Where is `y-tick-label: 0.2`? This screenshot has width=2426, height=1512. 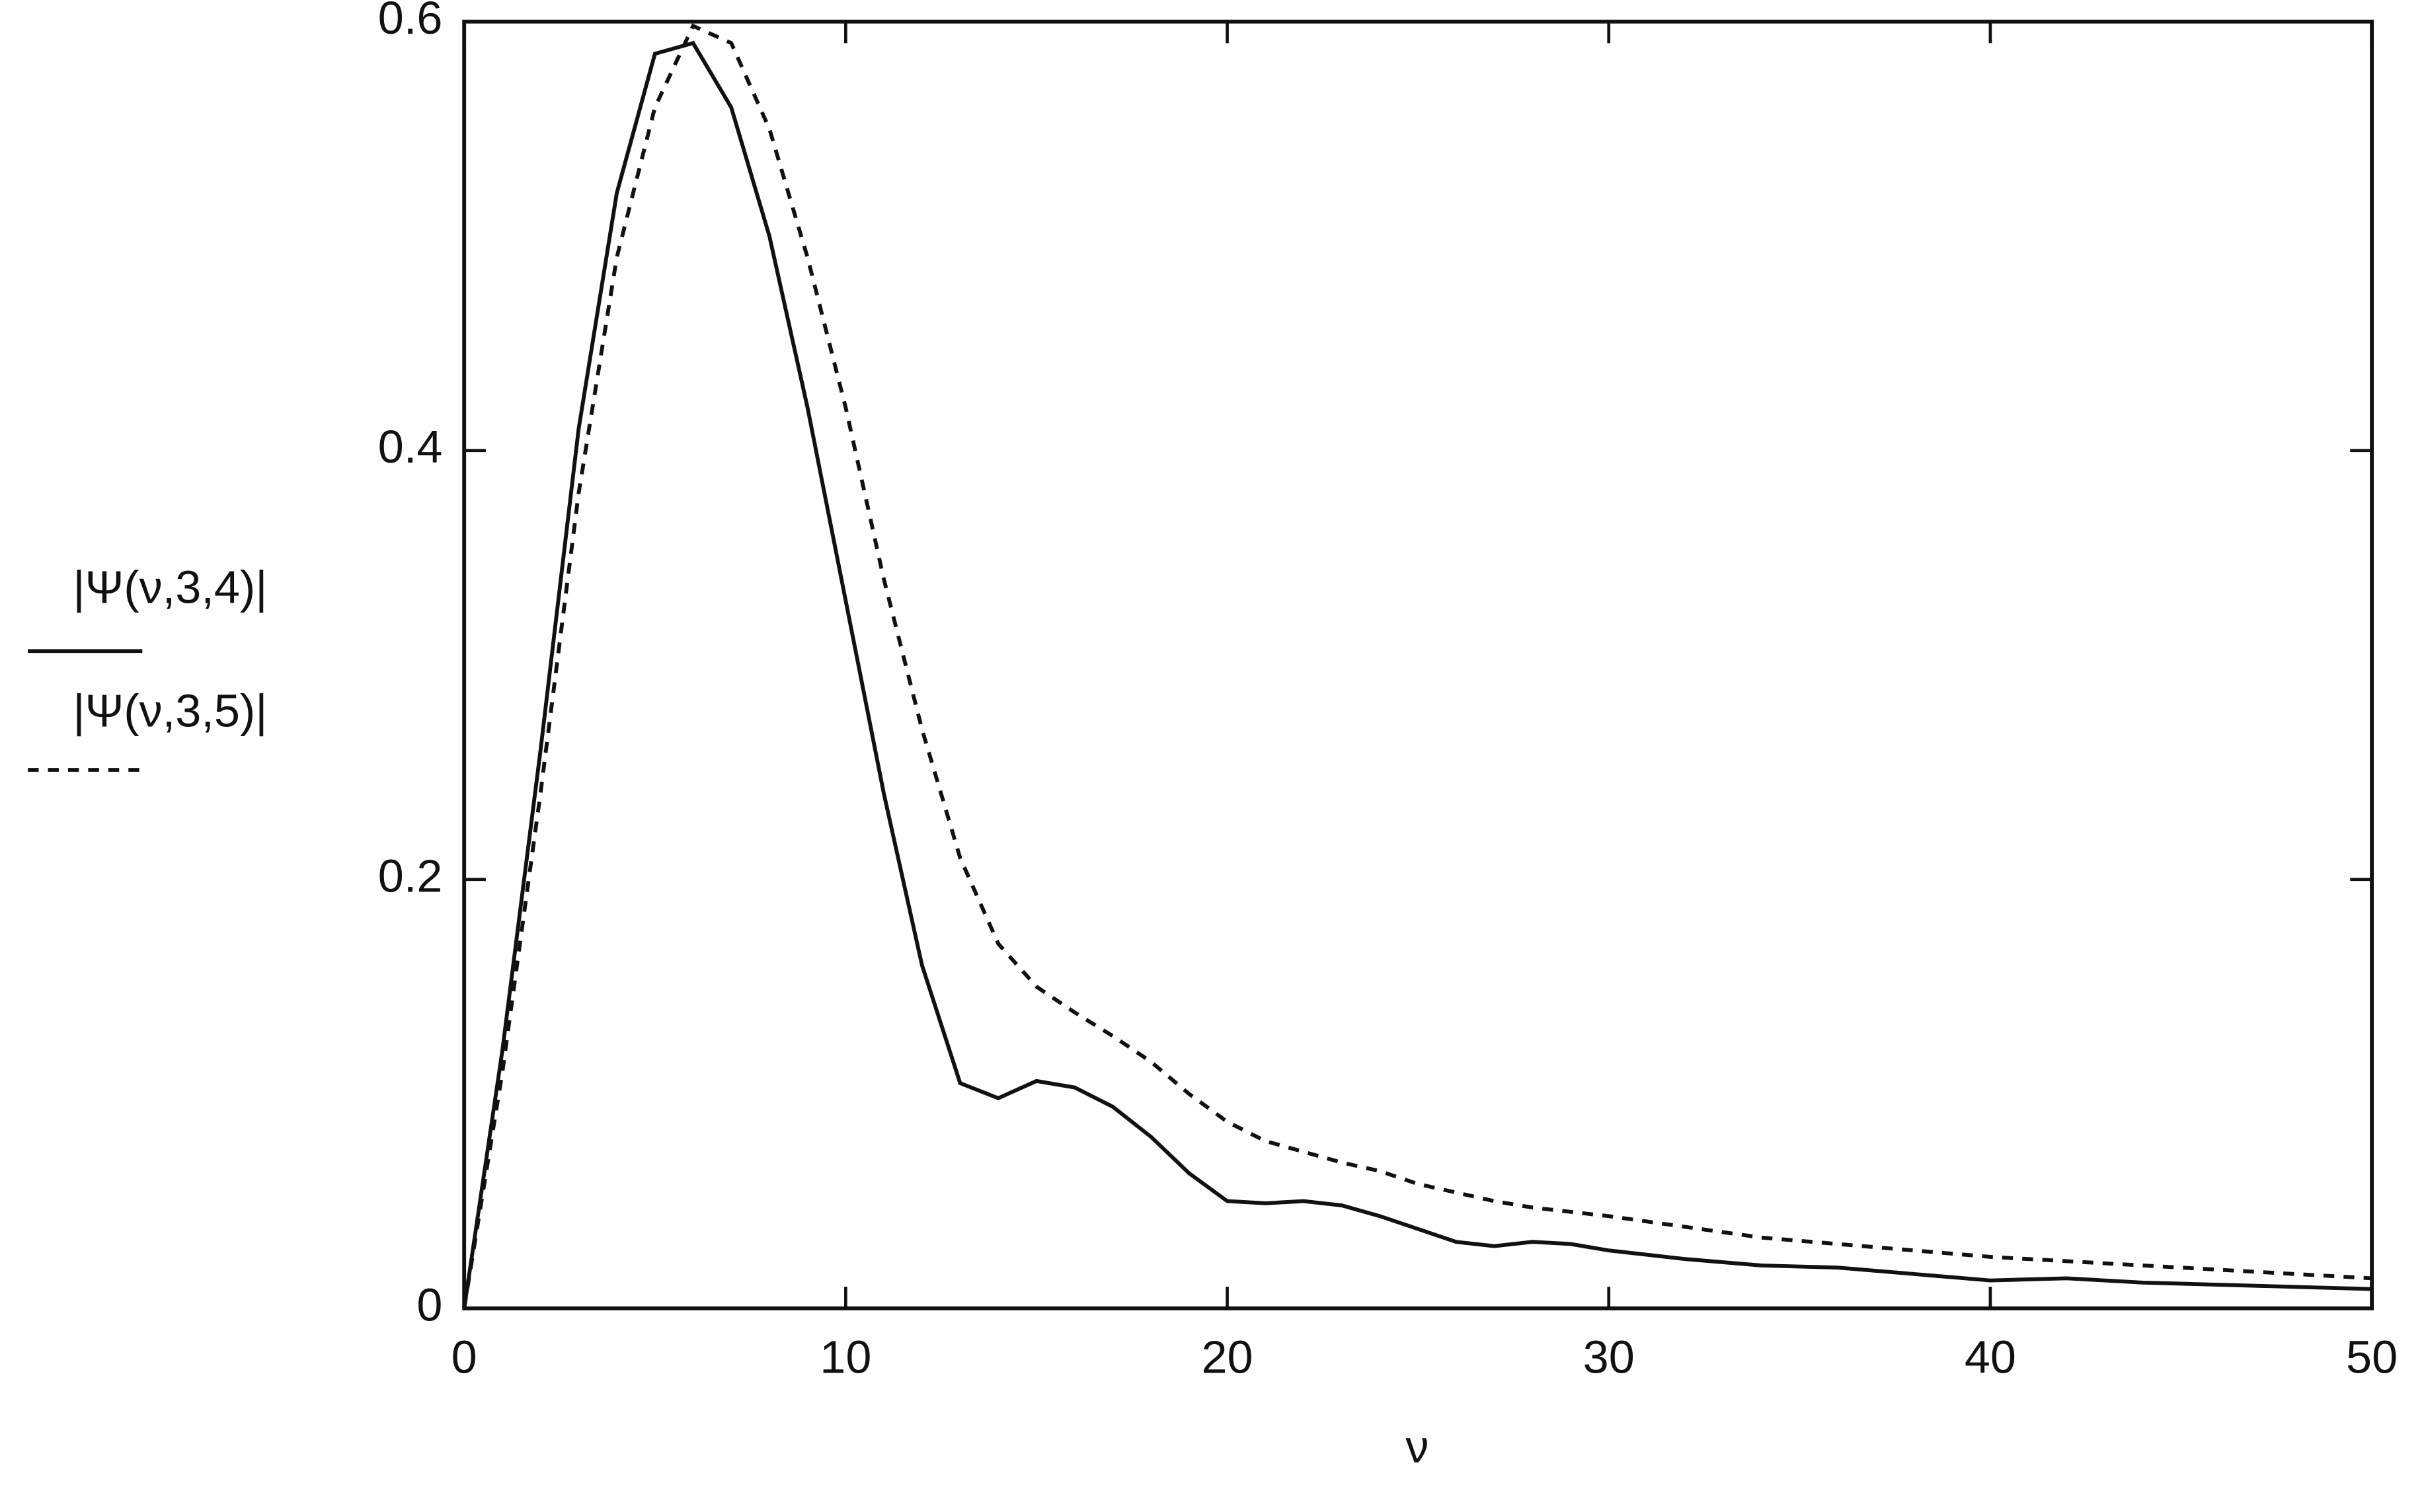
y-tick-label: 0.2 is located at coordinates (410, 875).